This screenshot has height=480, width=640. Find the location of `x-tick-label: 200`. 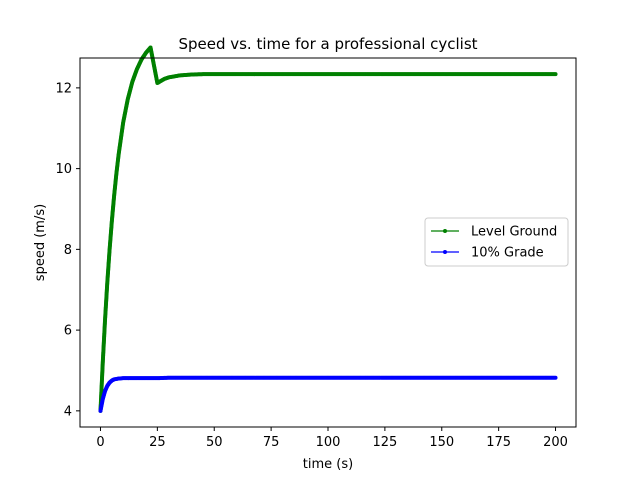

x-tick-label: 200 is located at coordinates (555, 442).